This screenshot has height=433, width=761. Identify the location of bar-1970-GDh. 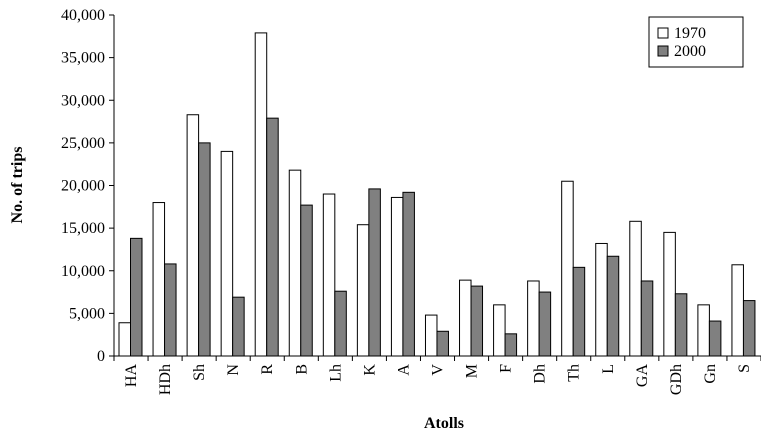
(669, 294).